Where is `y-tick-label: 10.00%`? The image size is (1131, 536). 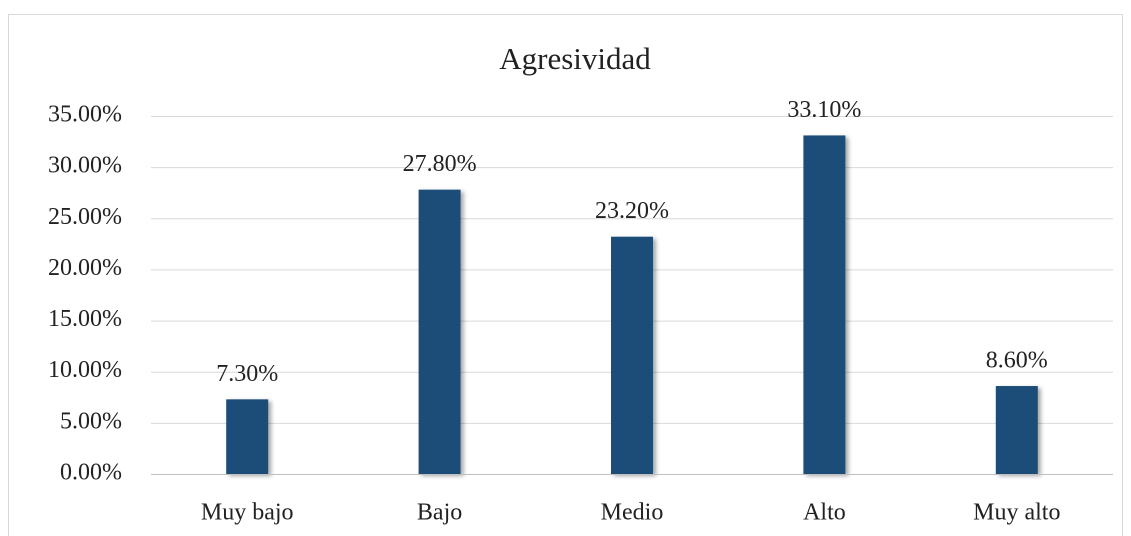 y-tick-label: 10.00% is located at coordinates (85, 370).